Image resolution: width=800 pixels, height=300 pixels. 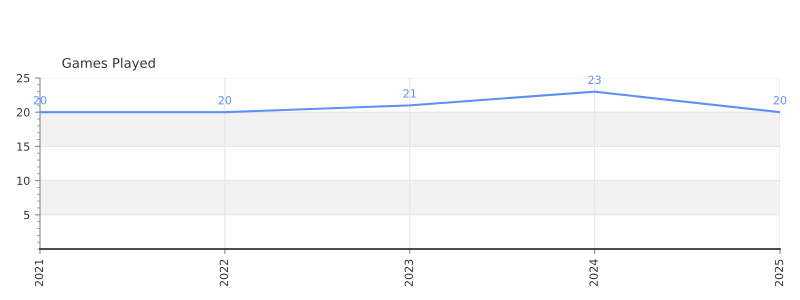 What do you see at coordinates (224, 273) in the screenshot?
I see `x-tick-label: 2022` at bounding box center [224, 273].